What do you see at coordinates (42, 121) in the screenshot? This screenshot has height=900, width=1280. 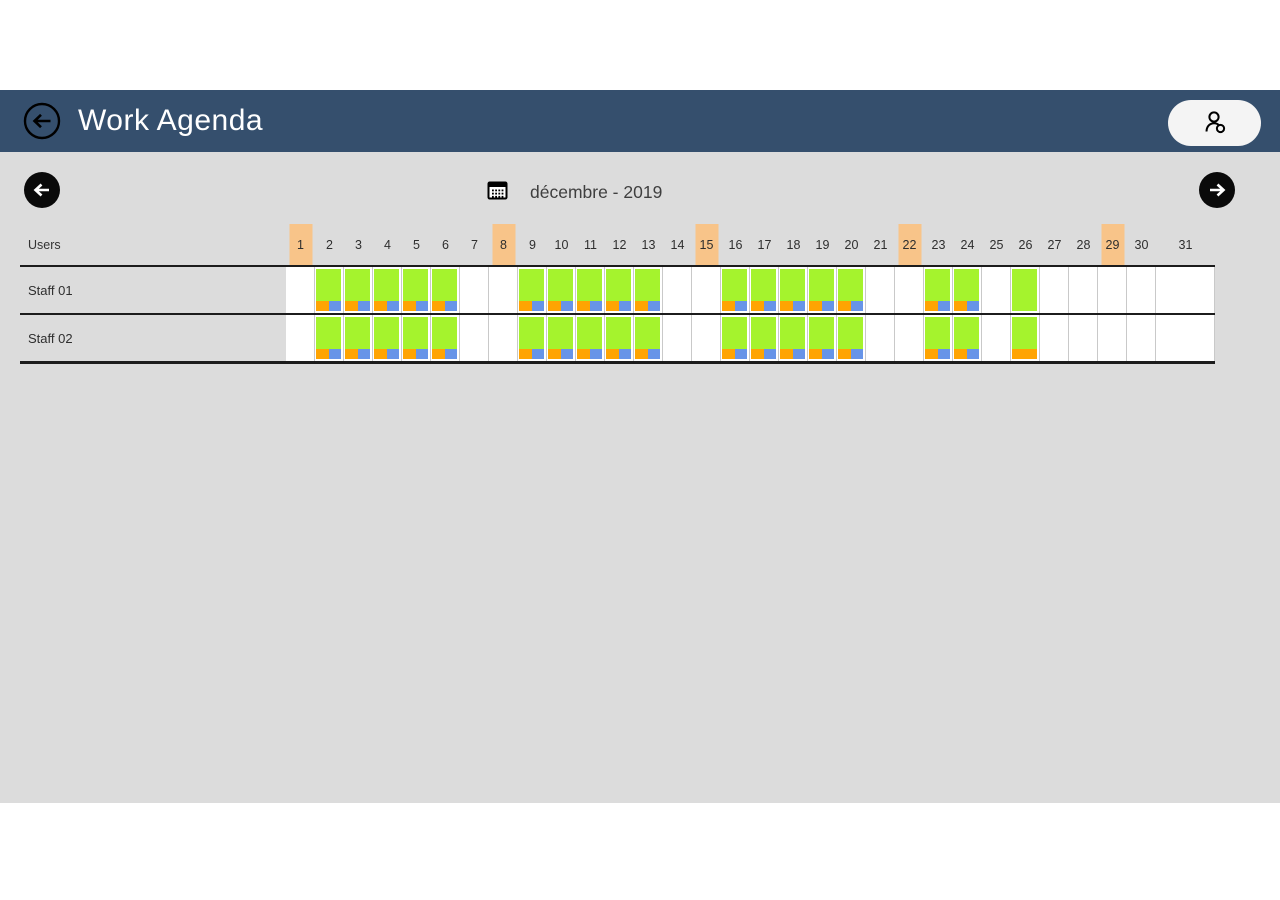 I see `back-button` at bounding box center [42, 121].